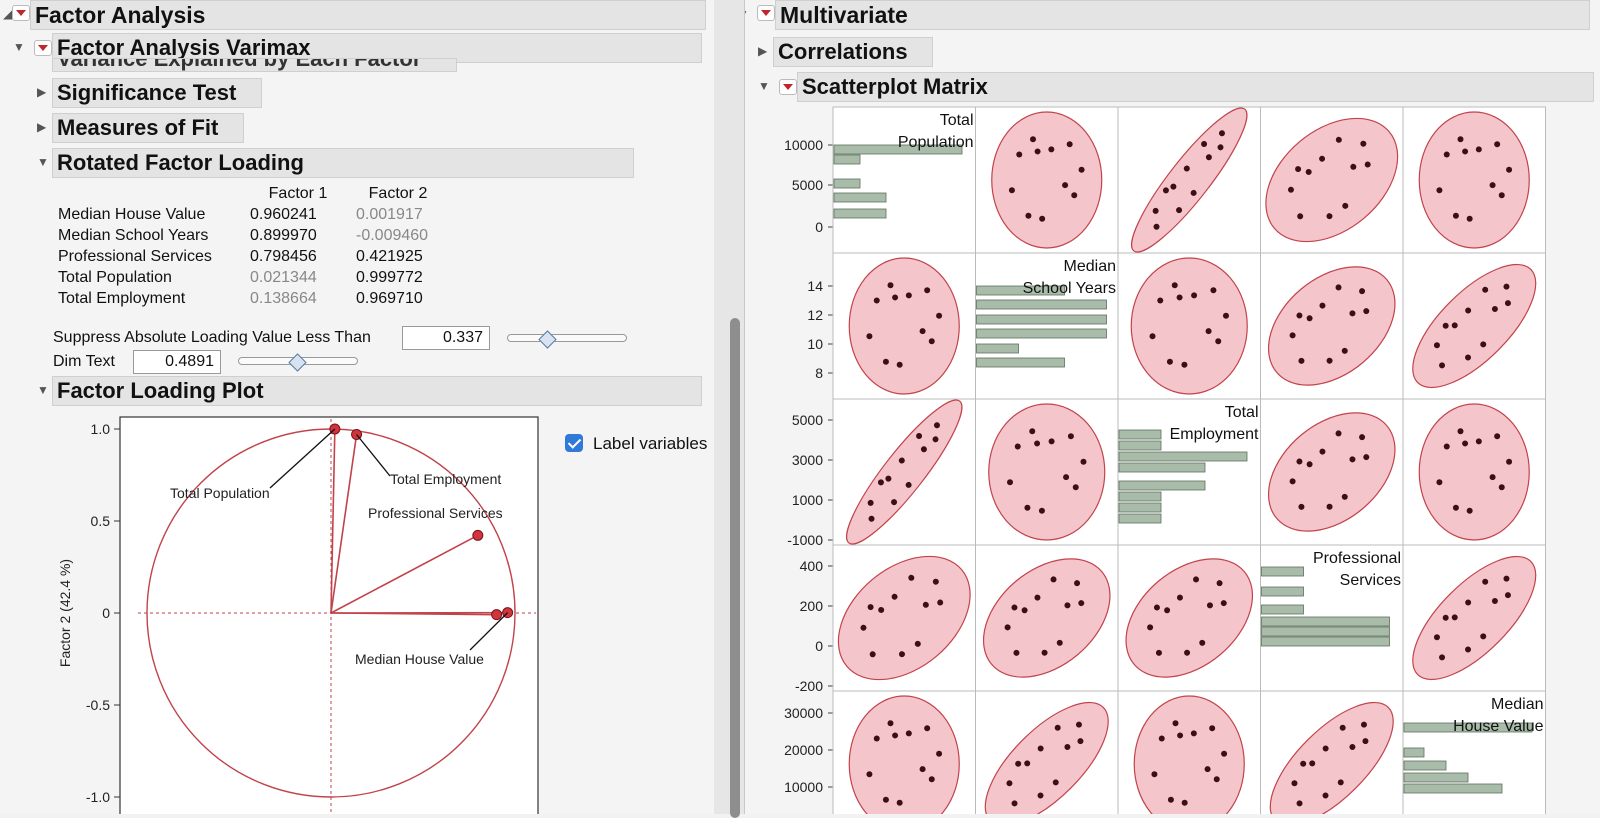 The image size is (1600, 818). What do you see at coordinates (177, 362) in the screenshot?
I see `dim-text-value-input: 0.4891` at bounding box center [177, 362].